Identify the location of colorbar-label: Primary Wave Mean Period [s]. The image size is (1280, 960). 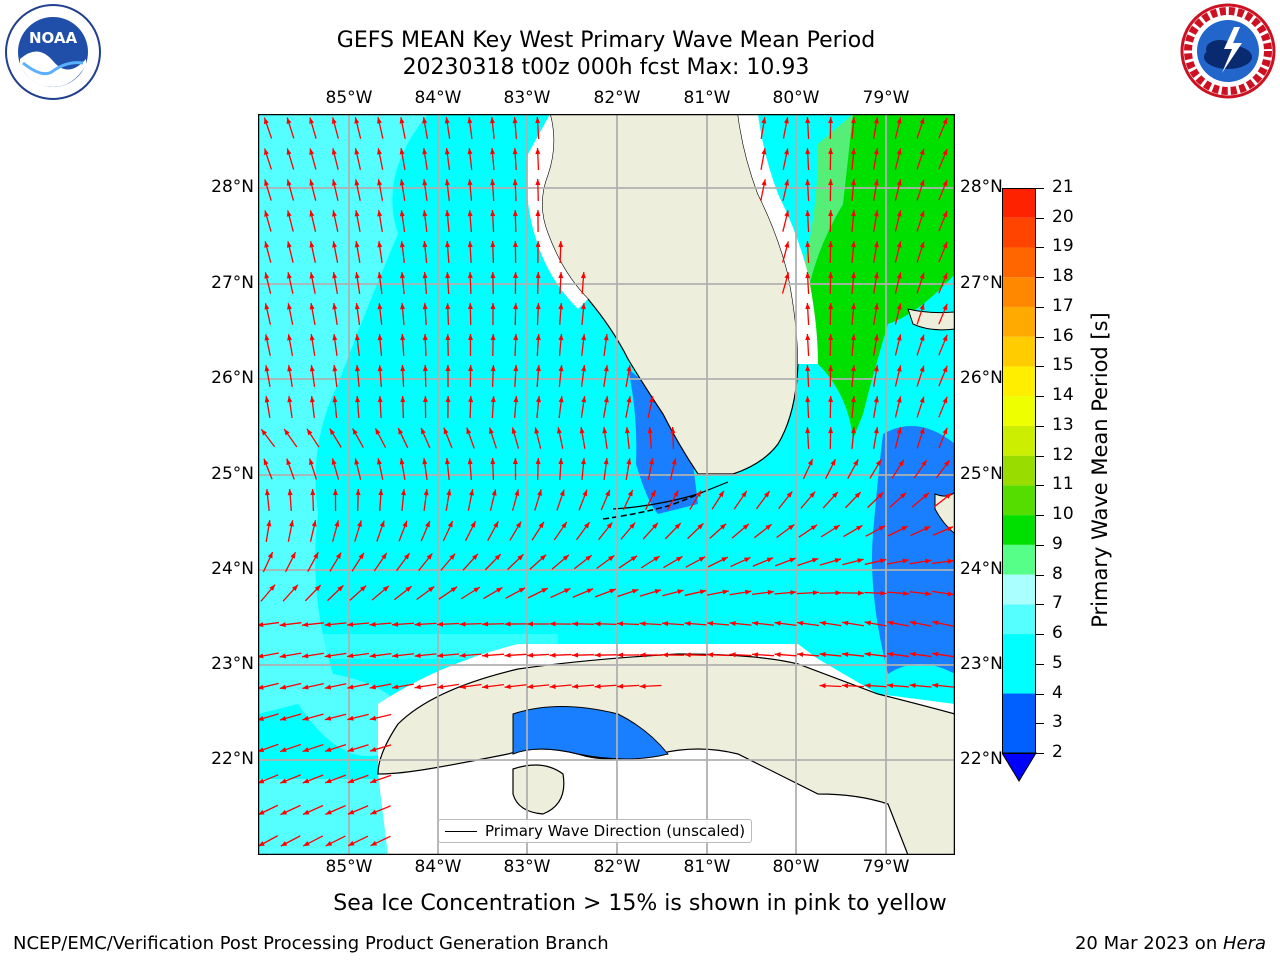
(1100, 470).